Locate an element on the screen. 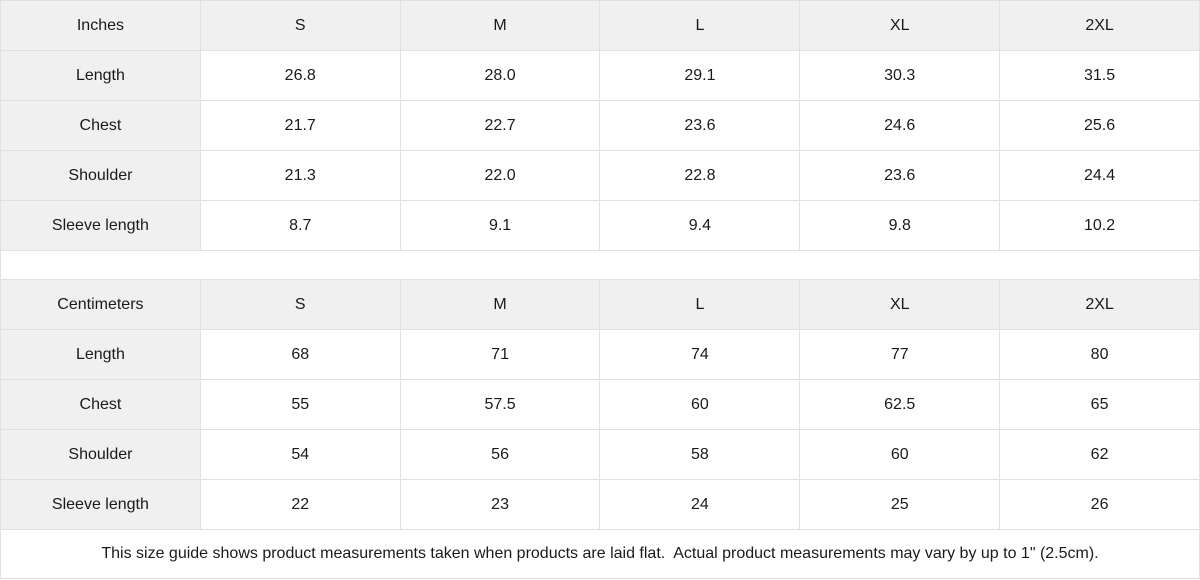 Image resolution: width=1200 pixels, height=580 pixels. table-header-row: Inches S M L XL 2XL is located at coordinates (600, 25).